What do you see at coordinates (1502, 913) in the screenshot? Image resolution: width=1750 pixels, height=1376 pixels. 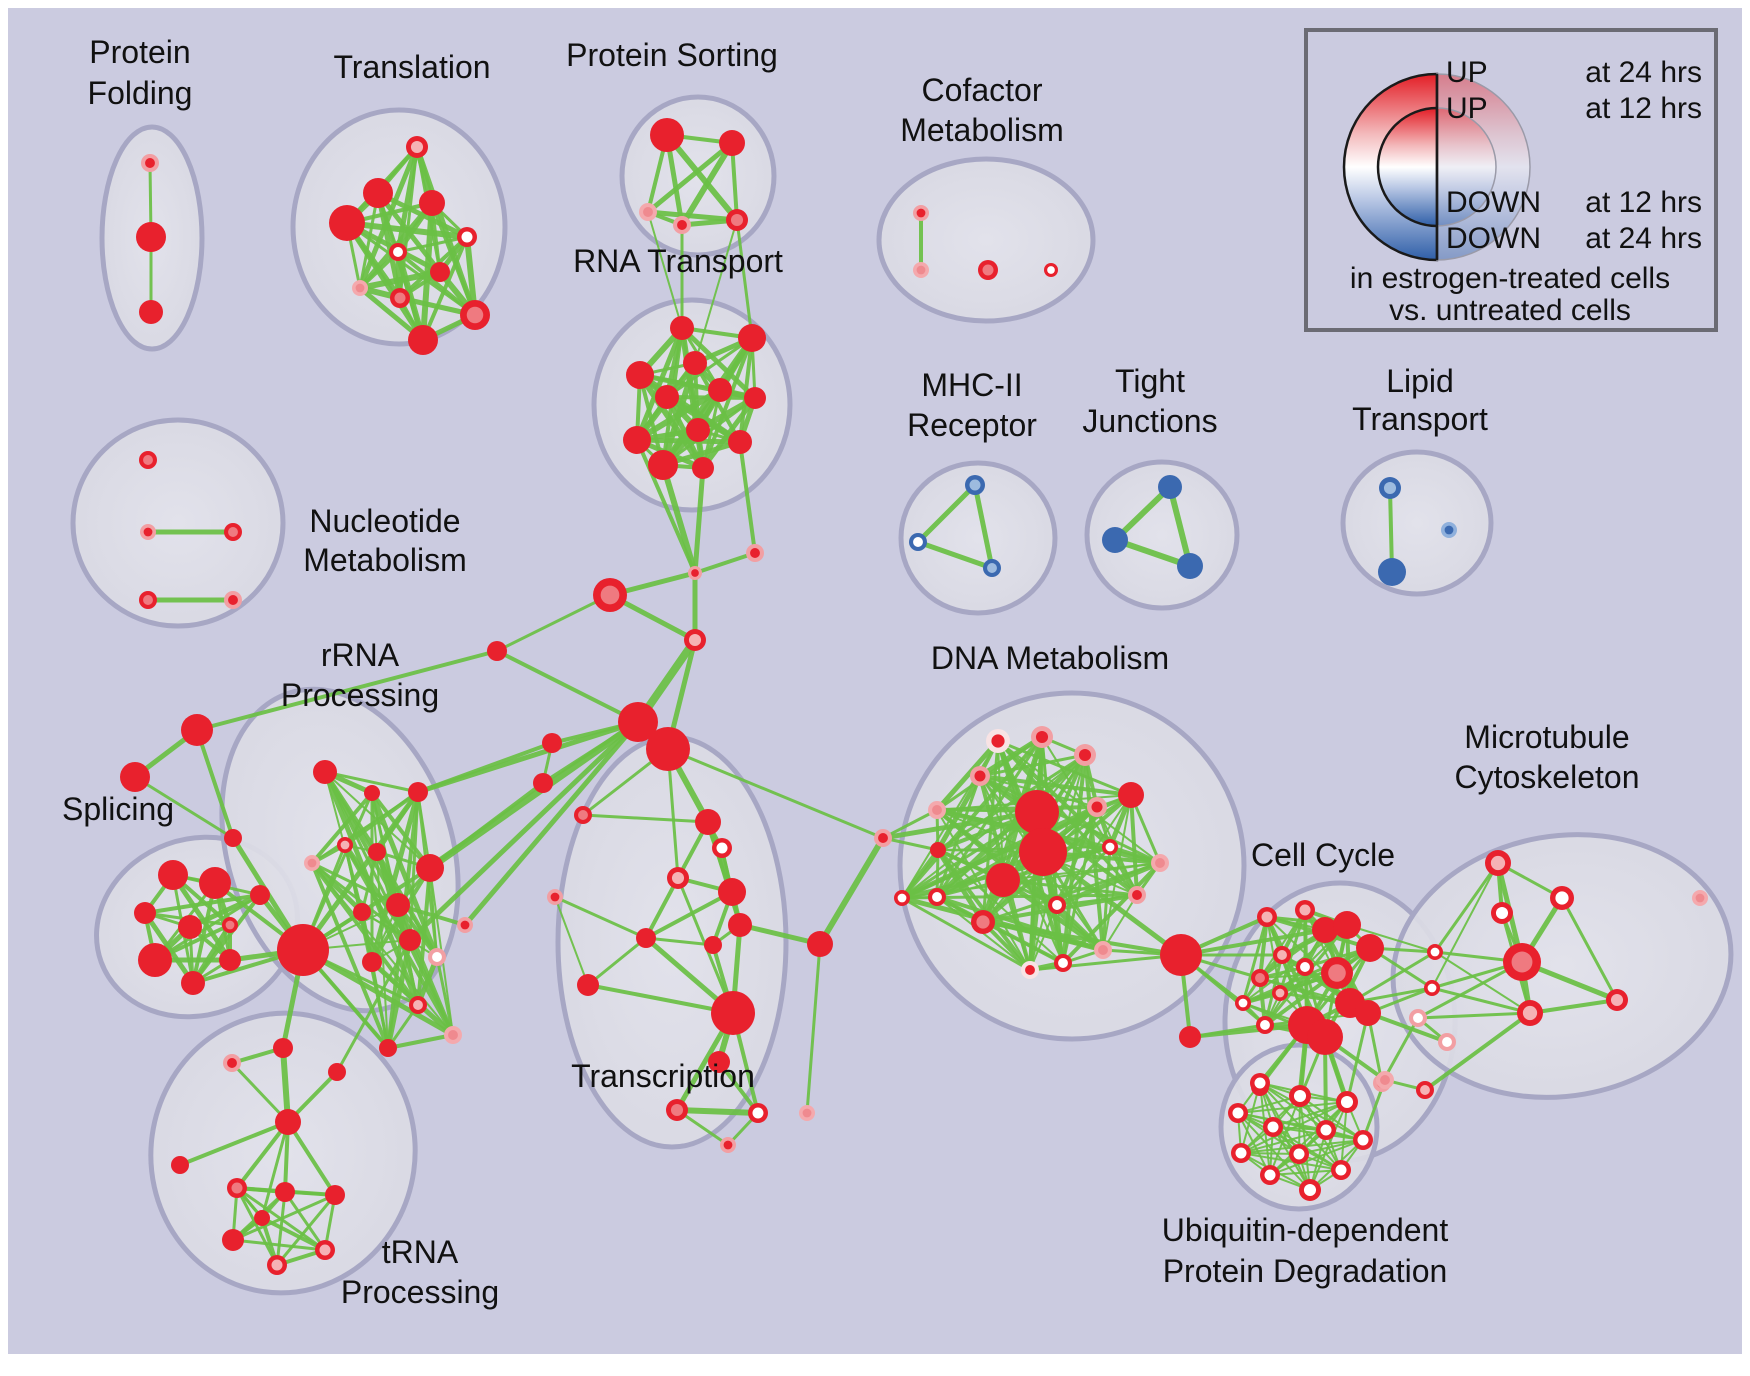 I see `gene-node-m2` at bounding box center [1502, 913].